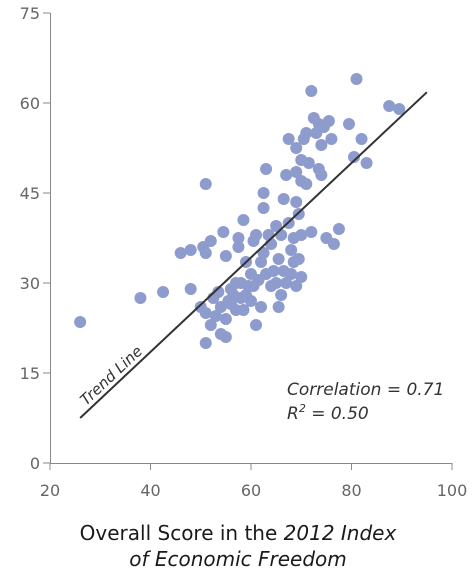 This screenshot has width=476, height=577. Describe the element at coordinates (452, 490) in the screenshot. I see `x-tick-label: 100` at that location.